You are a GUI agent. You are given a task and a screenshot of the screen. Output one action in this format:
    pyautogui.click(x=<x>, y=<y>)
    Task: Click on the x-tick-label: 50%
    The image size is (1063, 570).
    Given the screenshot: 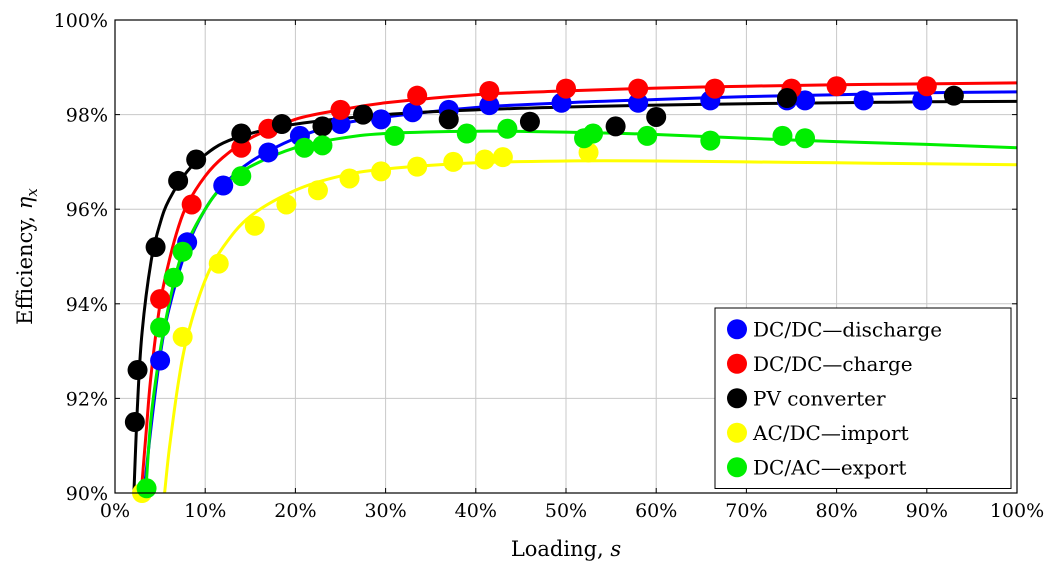 What is the action you would take?
    pyautogui.click(x=566, y=511)
    